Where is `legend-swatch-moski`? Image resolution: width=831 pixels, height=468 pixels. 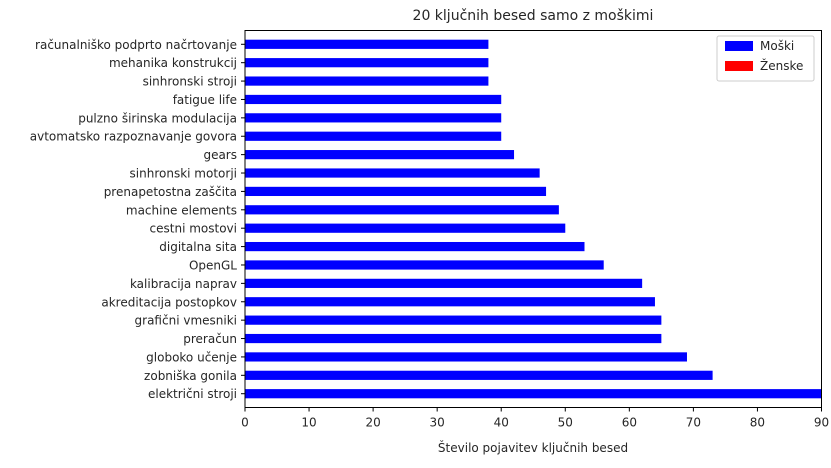 legend-swatch-moski is located at coordinates (739, 46).